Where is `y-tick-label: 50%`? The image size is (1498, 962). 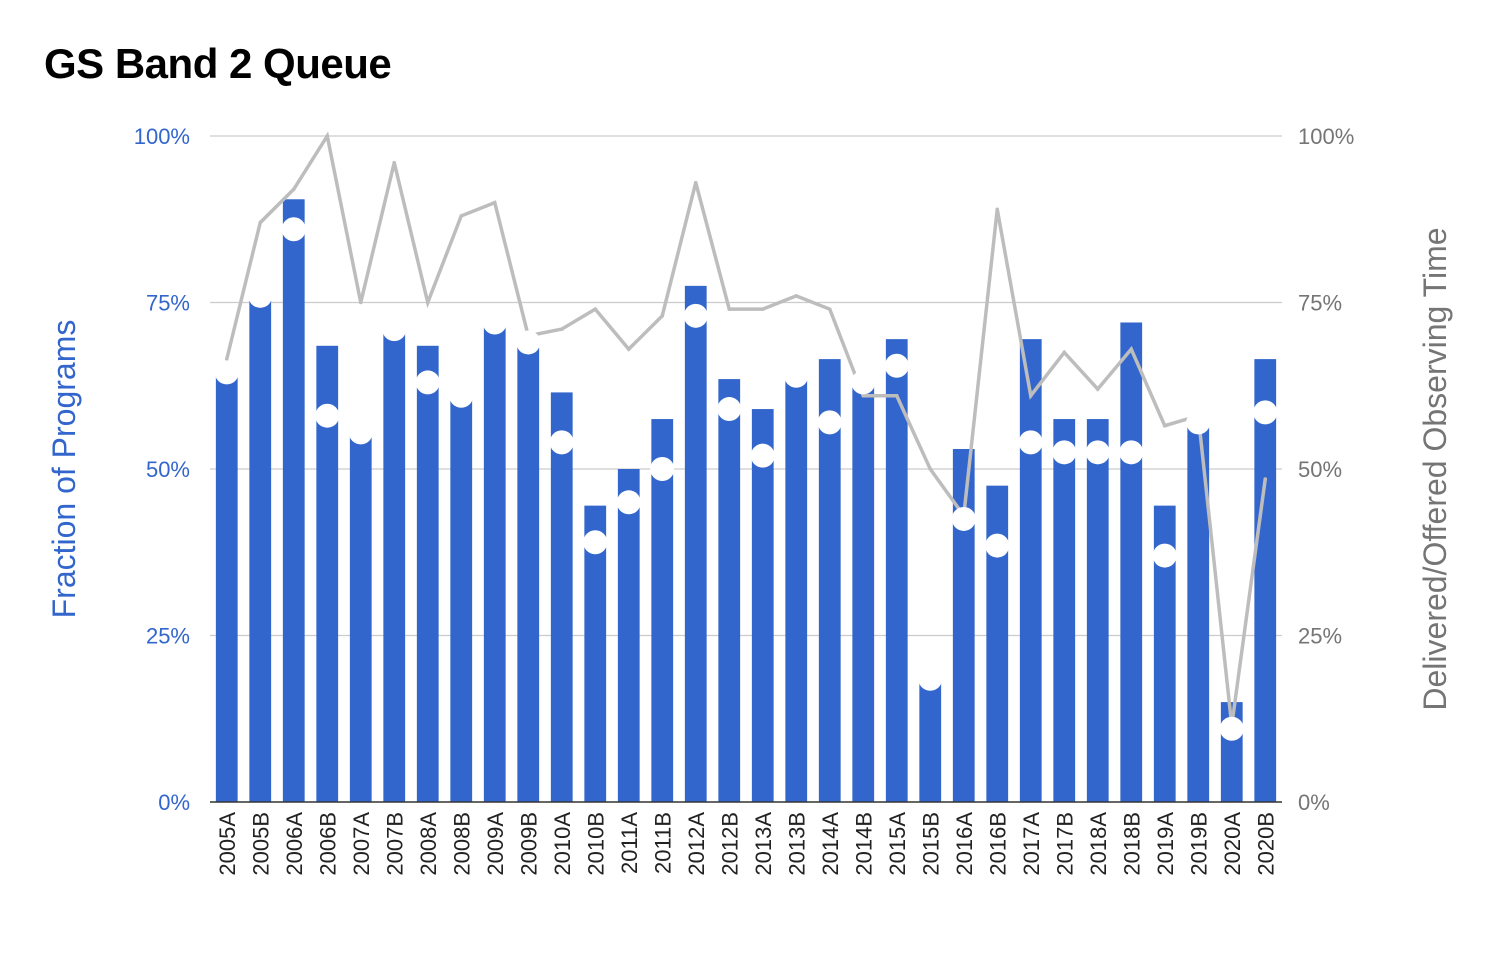
y-tick-label: 50% is located at coordinates (168, 469).